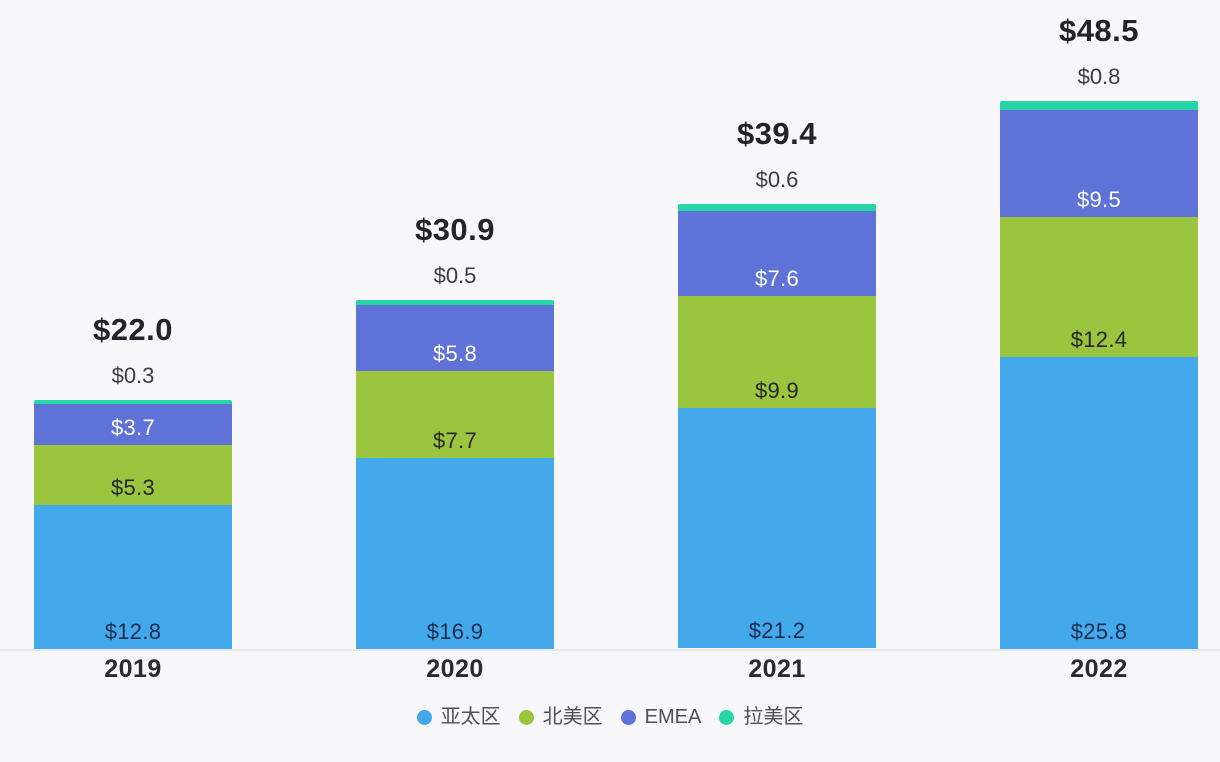 This screenshot has height=762, width=1220. I want to click on bar-total-label-2021: $39.4, so click(777, 133).